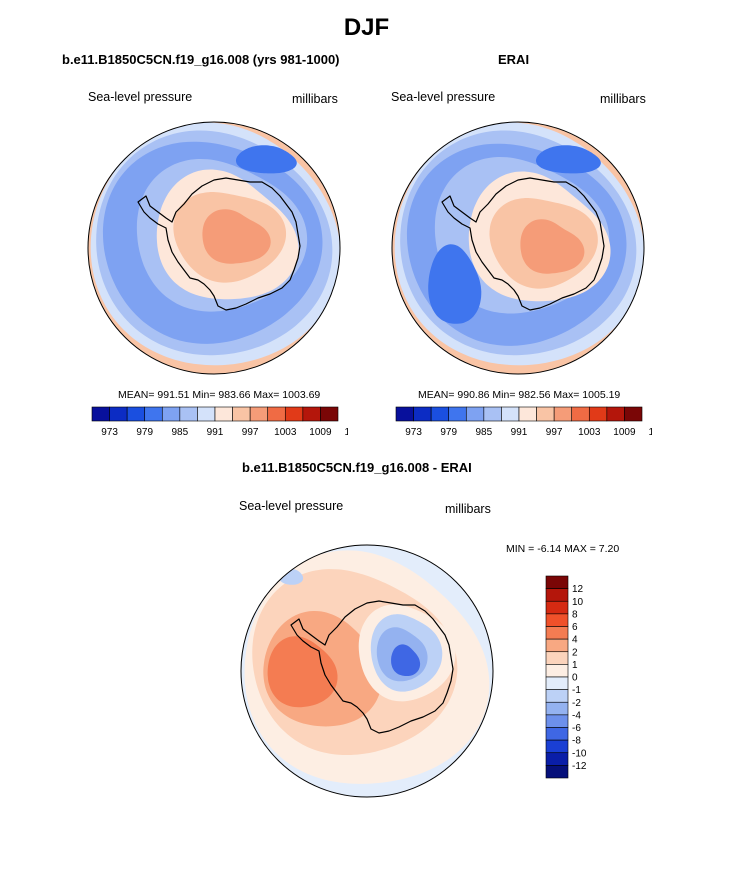 The height and width of the screenshot is (882, 733). I want to click on panel-diff-units: millibars, so click(468, 509).